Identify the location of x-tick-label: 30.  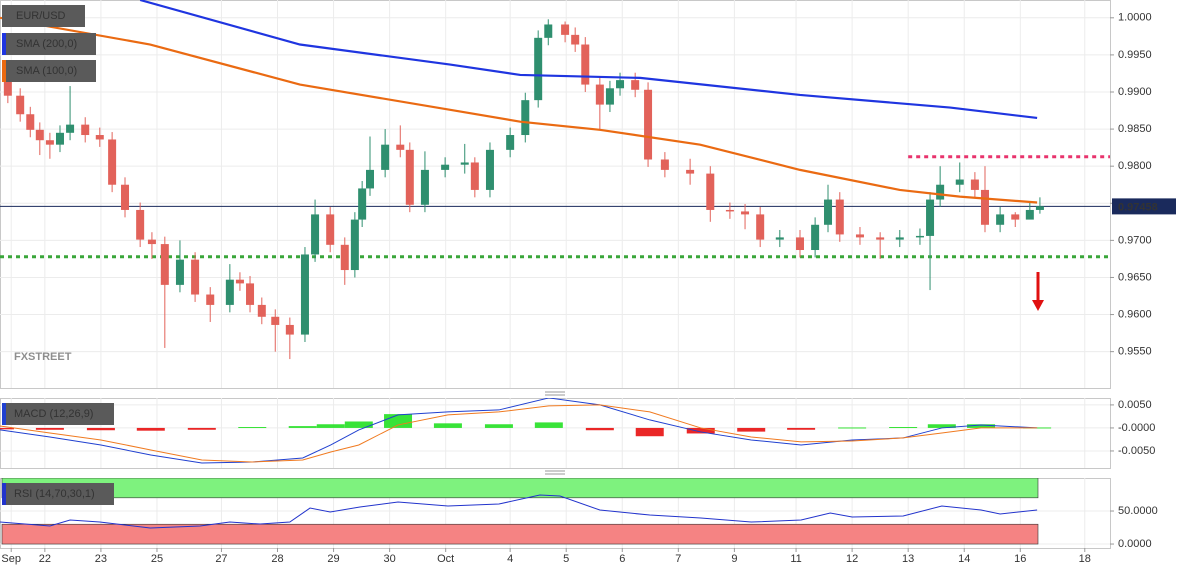
(389, 559).